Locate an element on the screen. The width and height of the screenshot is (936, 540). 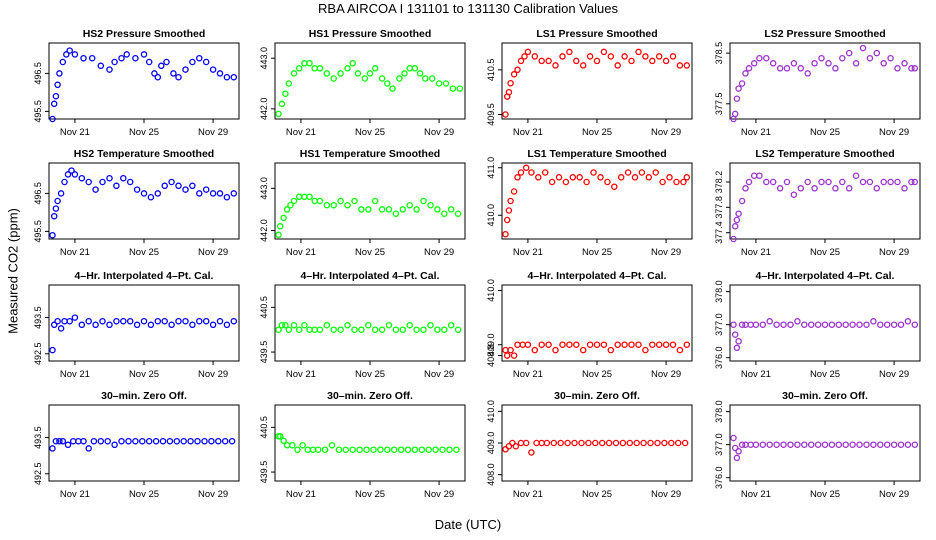
panel-title: HS2 Temperature Smoothed is located at coordinates (144, 154).